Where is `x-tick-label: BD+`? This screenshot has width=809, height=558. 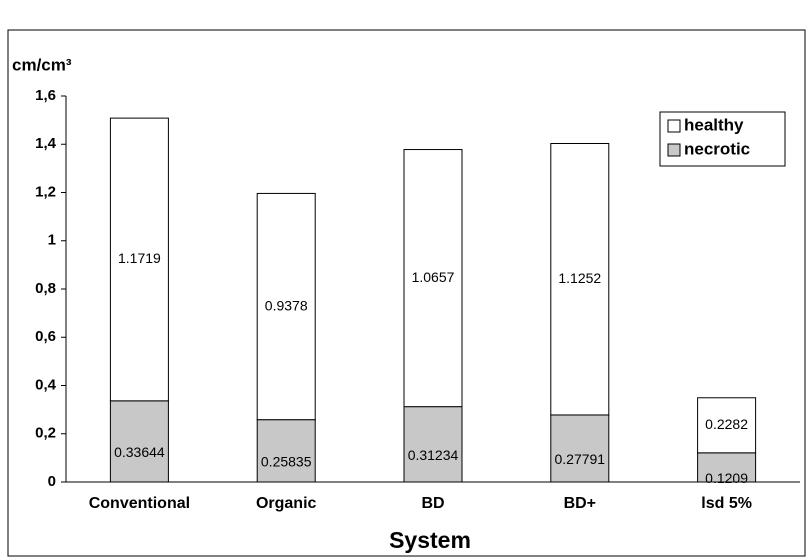 x-tick-label: BD+ is located at coordinates (580, 503).